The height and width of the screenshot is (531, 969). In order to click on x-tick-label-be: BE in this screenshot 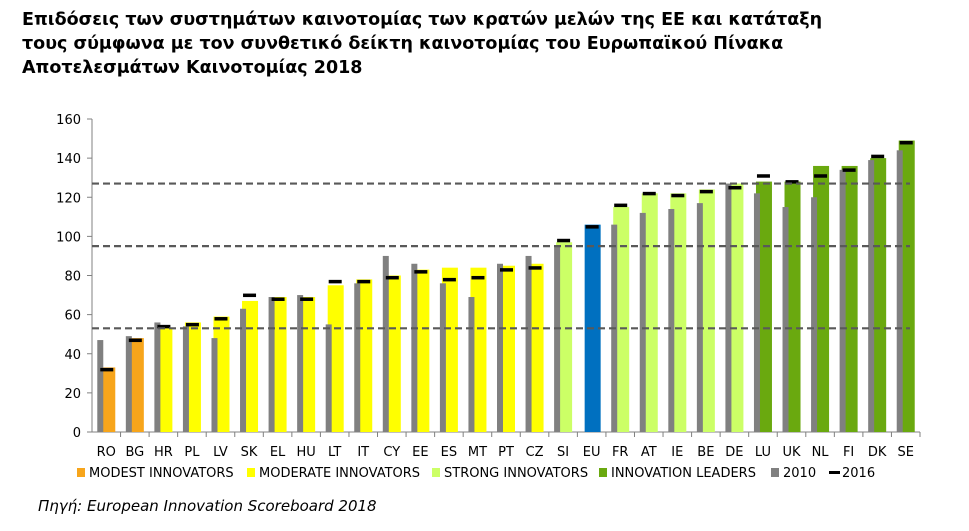, I will do `click(705, 452)`.